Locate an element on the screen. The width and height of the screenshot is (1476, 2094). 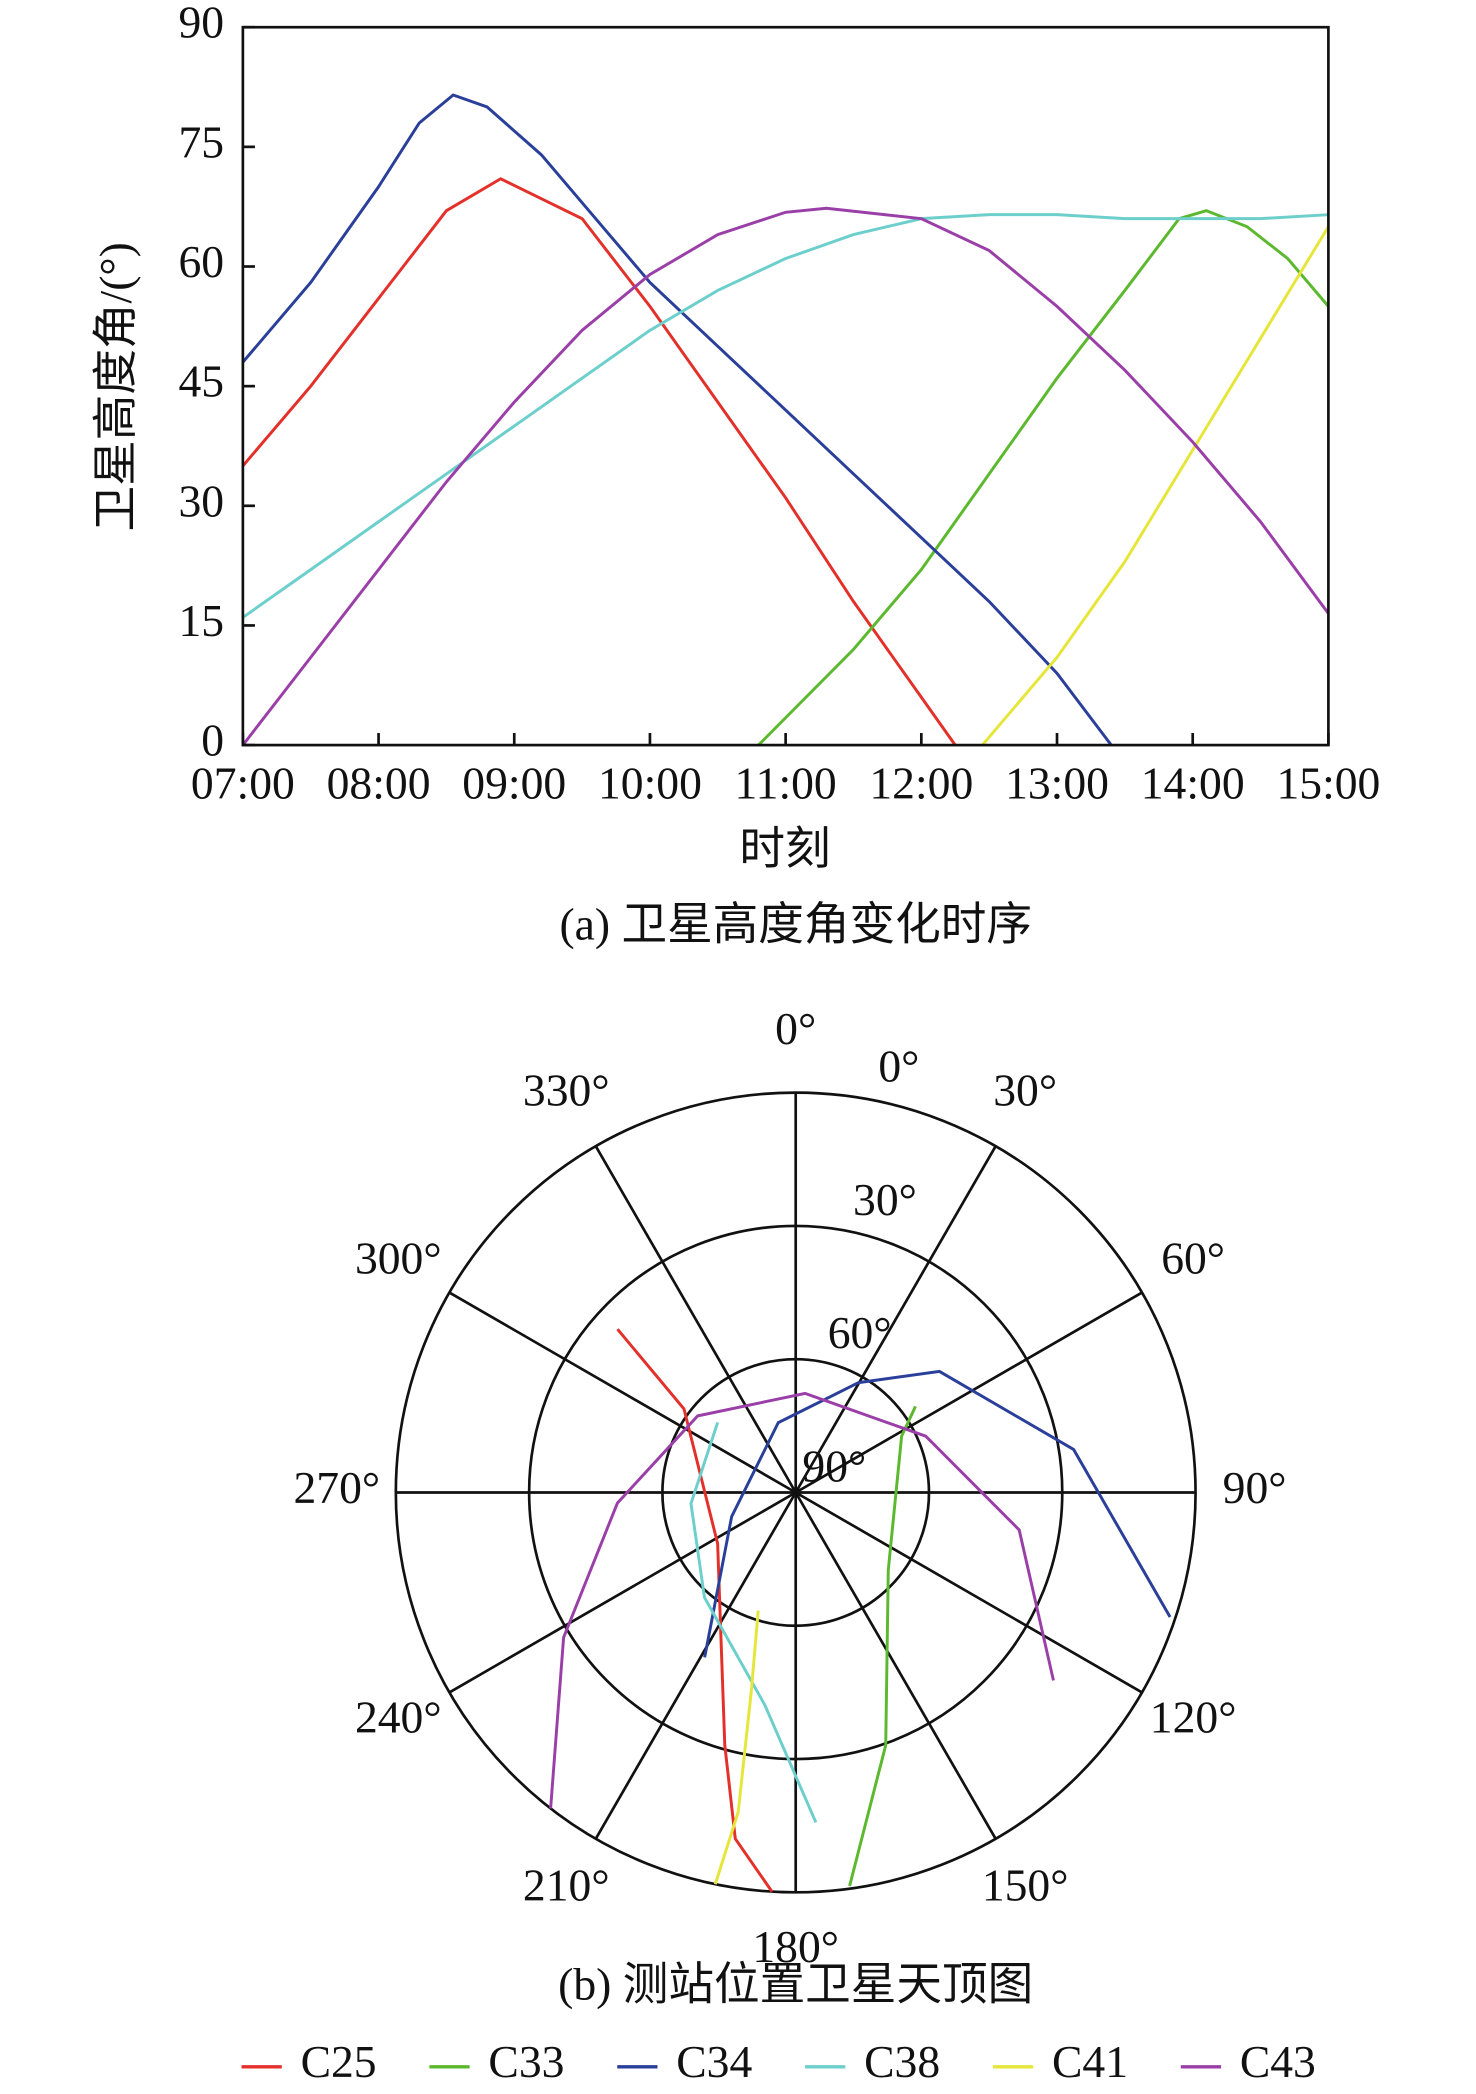
y-tick-label: 0 is located at coordinates (212, 740).